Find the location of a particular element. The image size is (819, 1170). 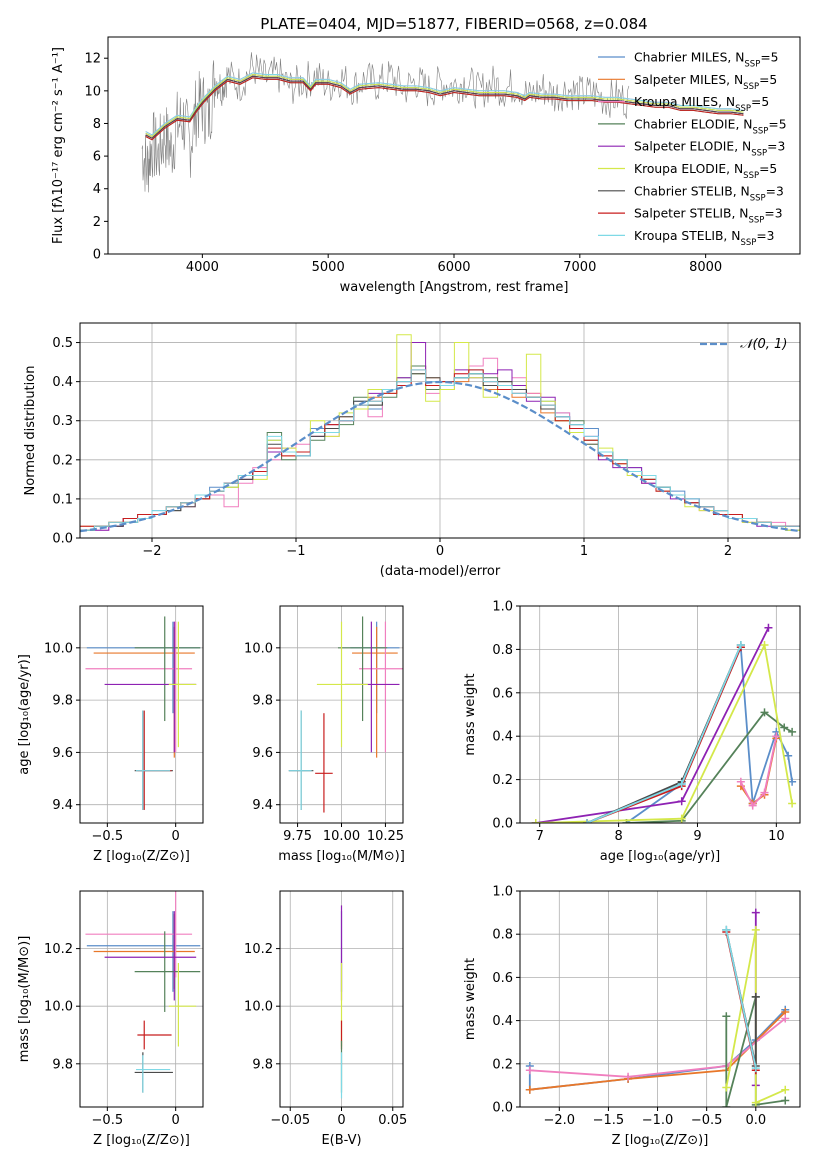

legend-label: Kroupa MILES, NSSP=5 is located at coordinates (701, 104).